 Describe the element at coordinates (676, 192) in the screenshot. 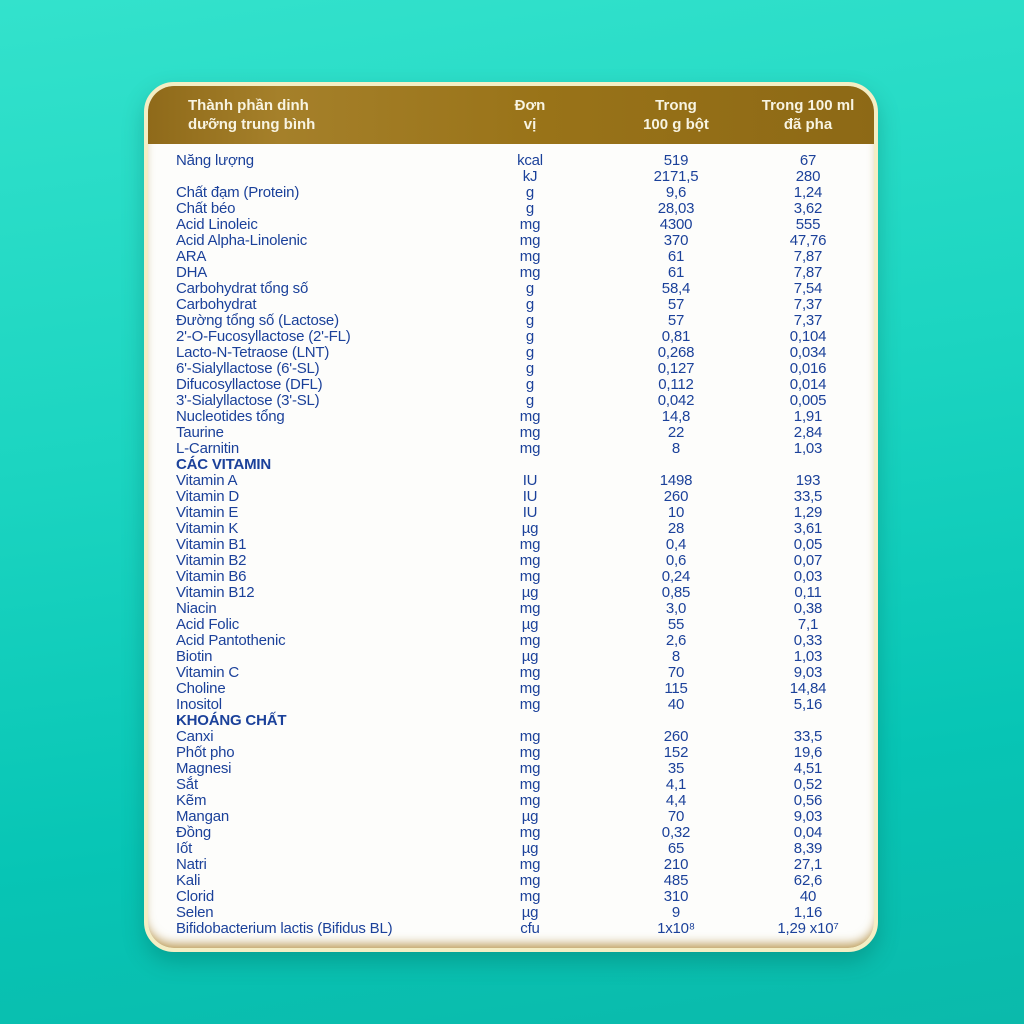

I see `per-100g-value: 9,6` at that location.